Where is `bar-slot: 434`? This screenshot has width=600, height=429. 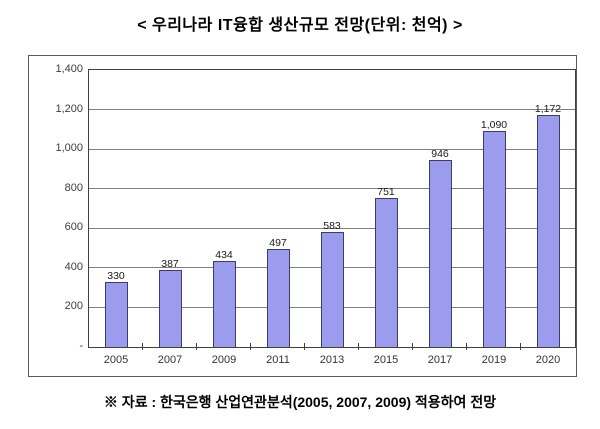 bar-slot: 434 is located at coordinates (224, 208).